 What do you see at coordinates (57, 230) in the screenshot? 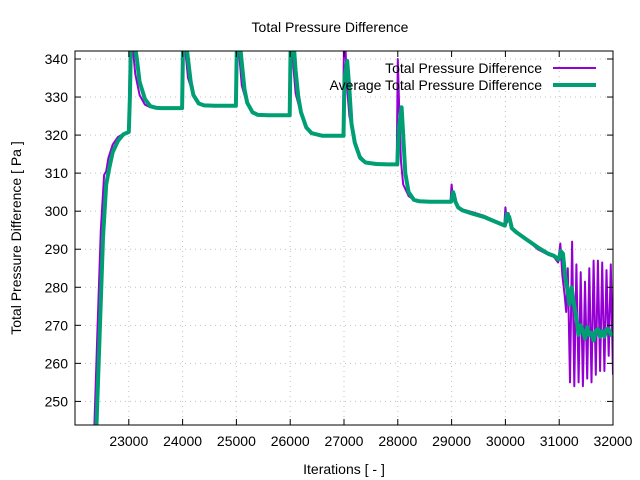
I see `y-tick-labels: 250 260 270 280 290 300 310 320 330 340` at bounding box center [57, 230].